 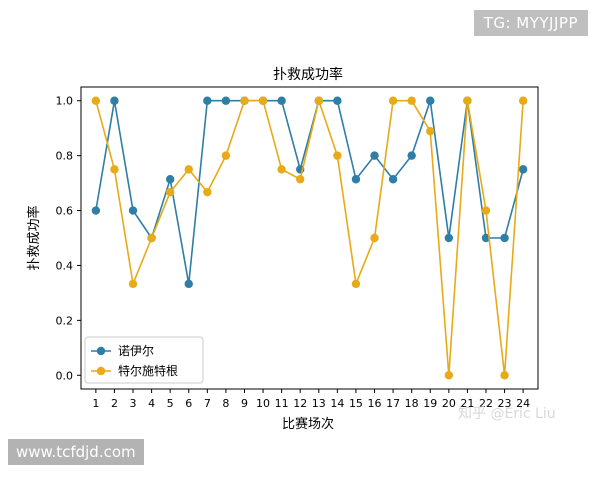 What do you see at coordinates (65, 320) in the screenshot?
I see `y-tick-label: 0.2` at bounding box center [65, 320].